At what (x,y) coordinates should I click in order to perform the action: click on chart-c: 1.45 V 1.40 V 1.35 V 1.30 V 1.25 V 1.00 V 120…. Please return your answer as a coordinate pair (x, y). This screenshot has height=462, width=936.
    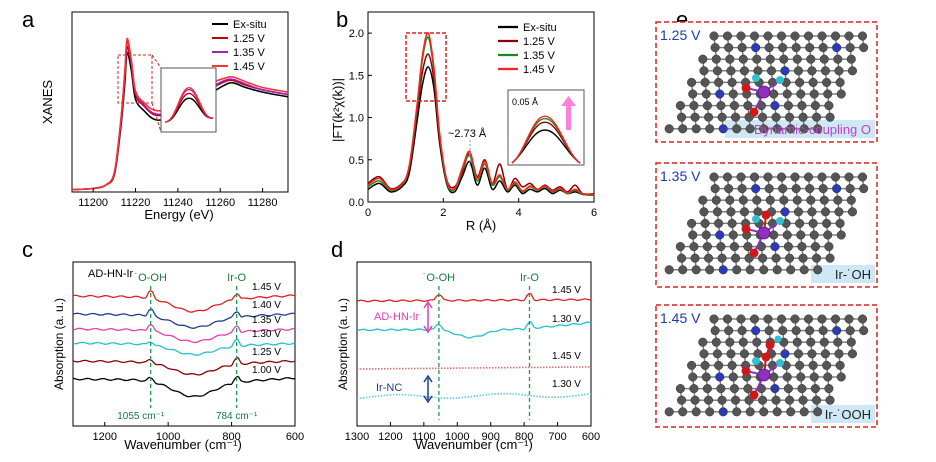
    Looking at the image, I should click on (178, 356).